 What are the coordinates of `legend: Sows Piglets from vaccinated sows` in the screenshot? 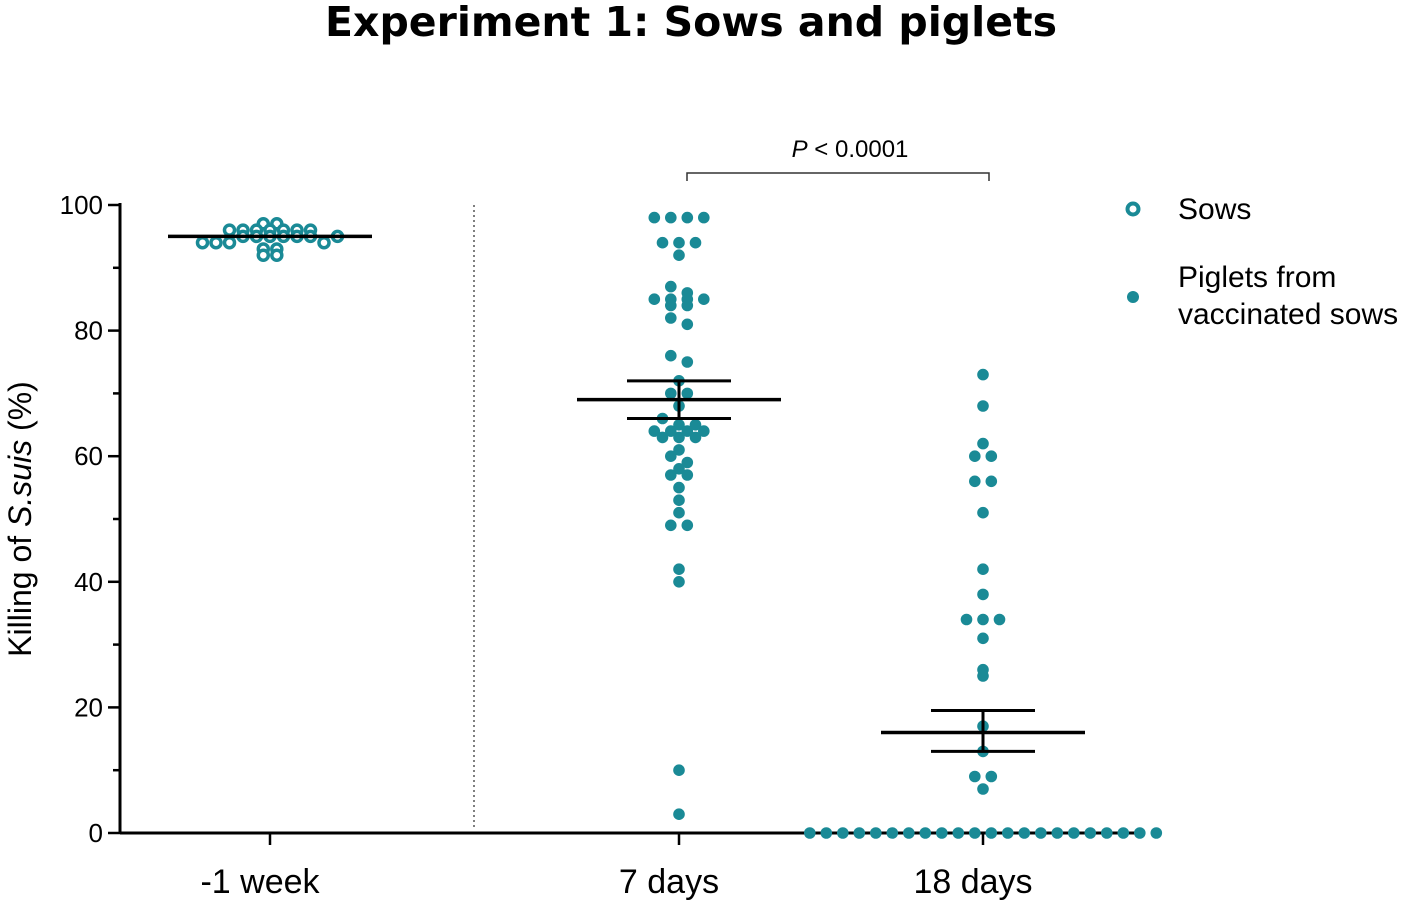 It's located at (1261, 262).